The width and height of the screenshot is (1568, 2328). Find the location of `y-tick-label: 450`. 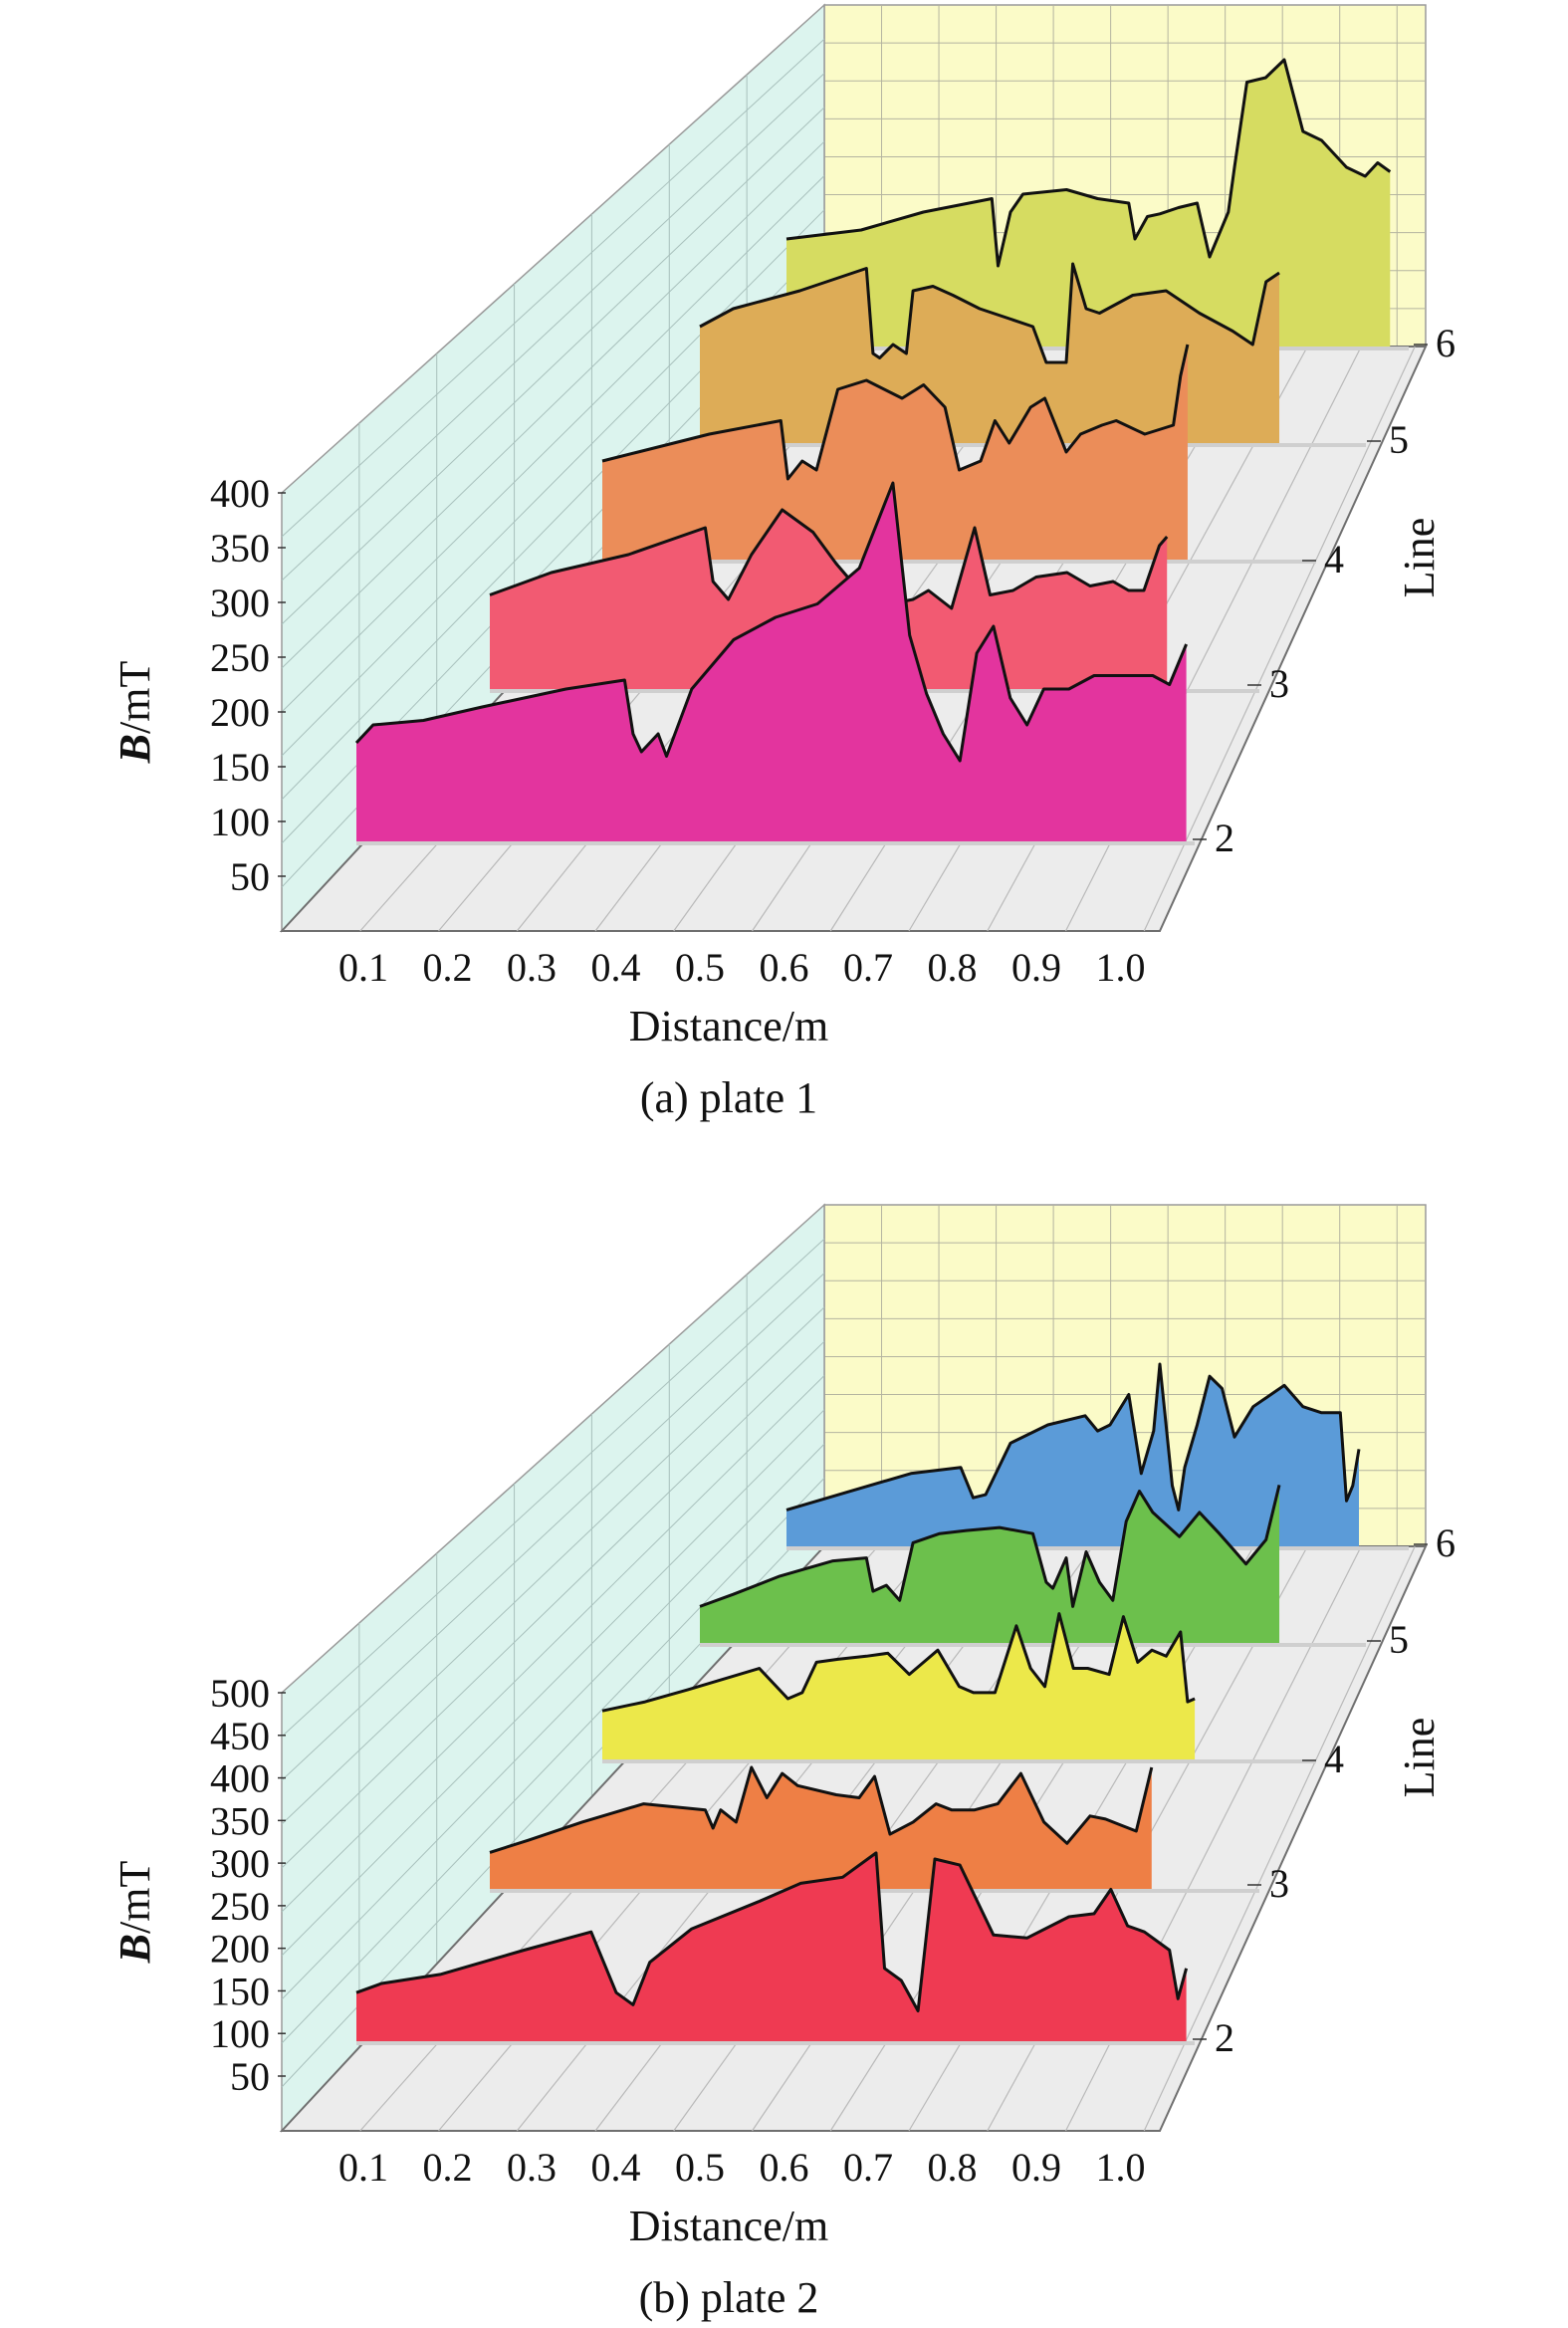

y-tick-label: 450 is located at coordinates (240, 1736).